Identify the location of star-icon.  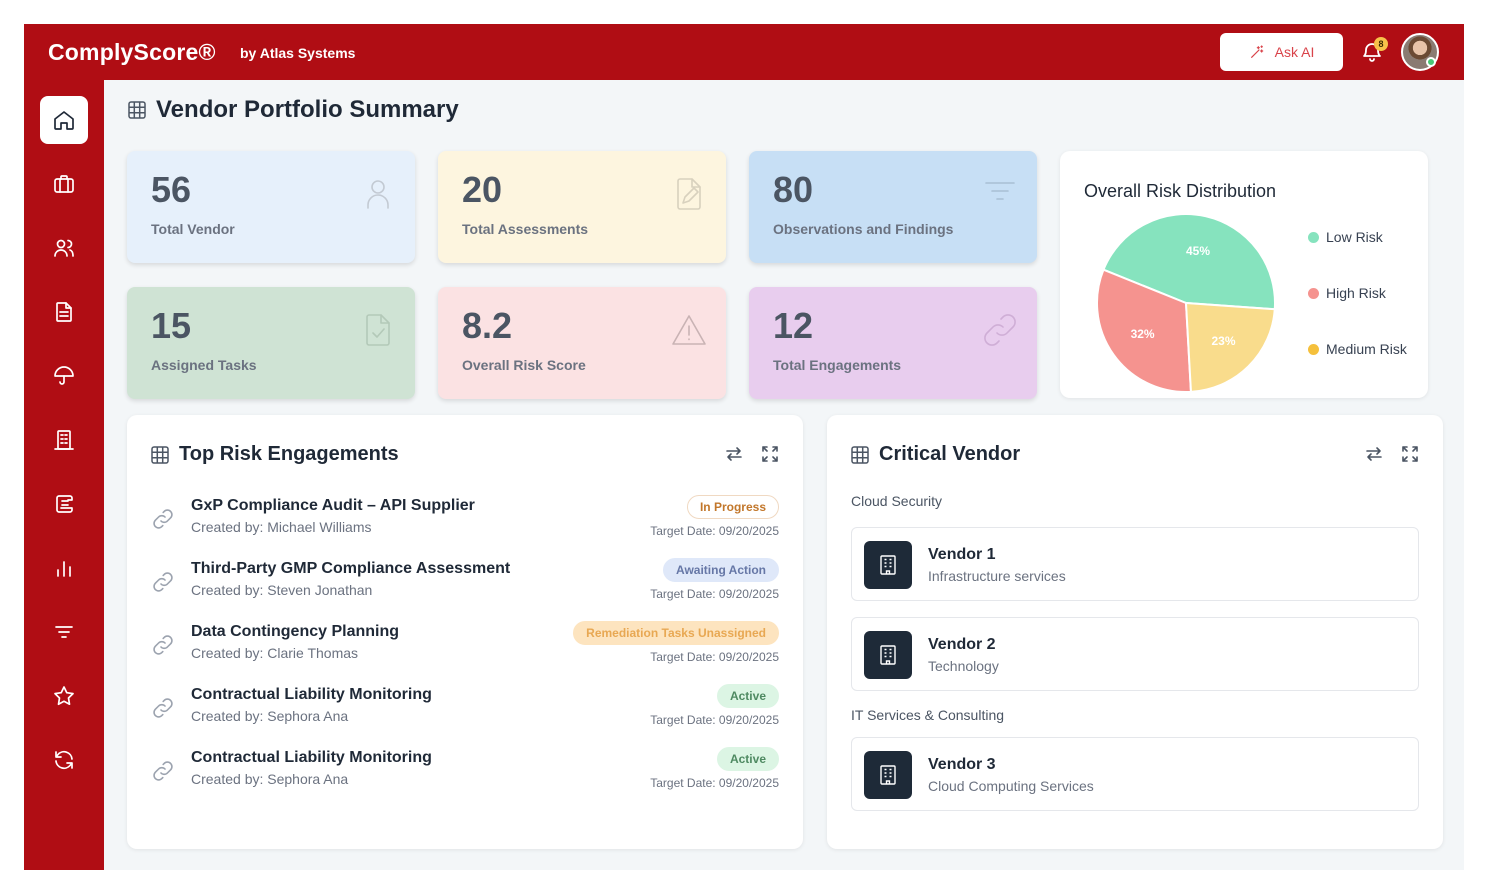
(64, 696).